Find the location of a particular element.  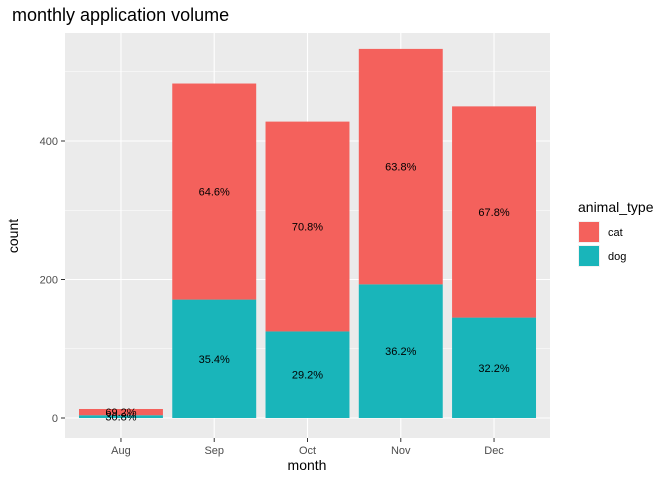

bar-label-cat-oct: 70.8% is located at coordinates (307, 228).